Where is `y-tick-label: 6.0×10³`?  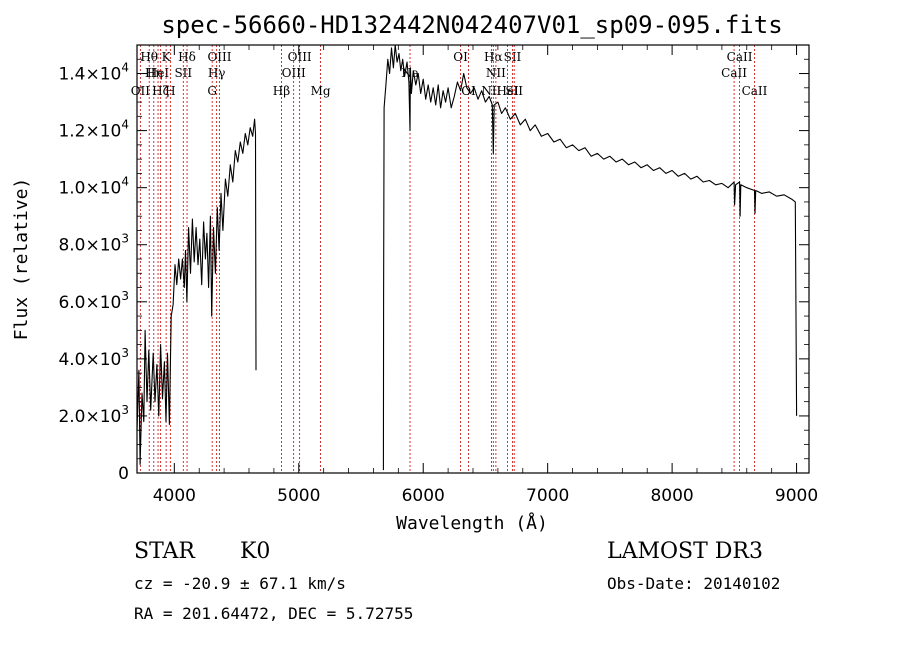 y-tick-label: 6.0×10³ is located at coordinates (93, 301).